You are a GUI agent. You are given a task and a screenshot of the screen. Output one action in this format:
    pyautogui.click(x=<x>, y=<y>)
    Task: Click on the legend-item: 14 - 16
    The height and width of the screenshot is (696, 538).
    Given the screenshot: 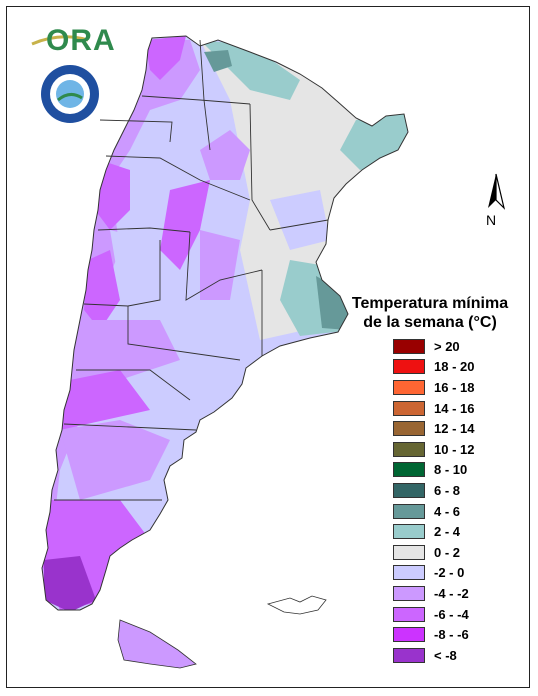 What is the action you would take?
    pyautogui.click(x=433, y=408)
    